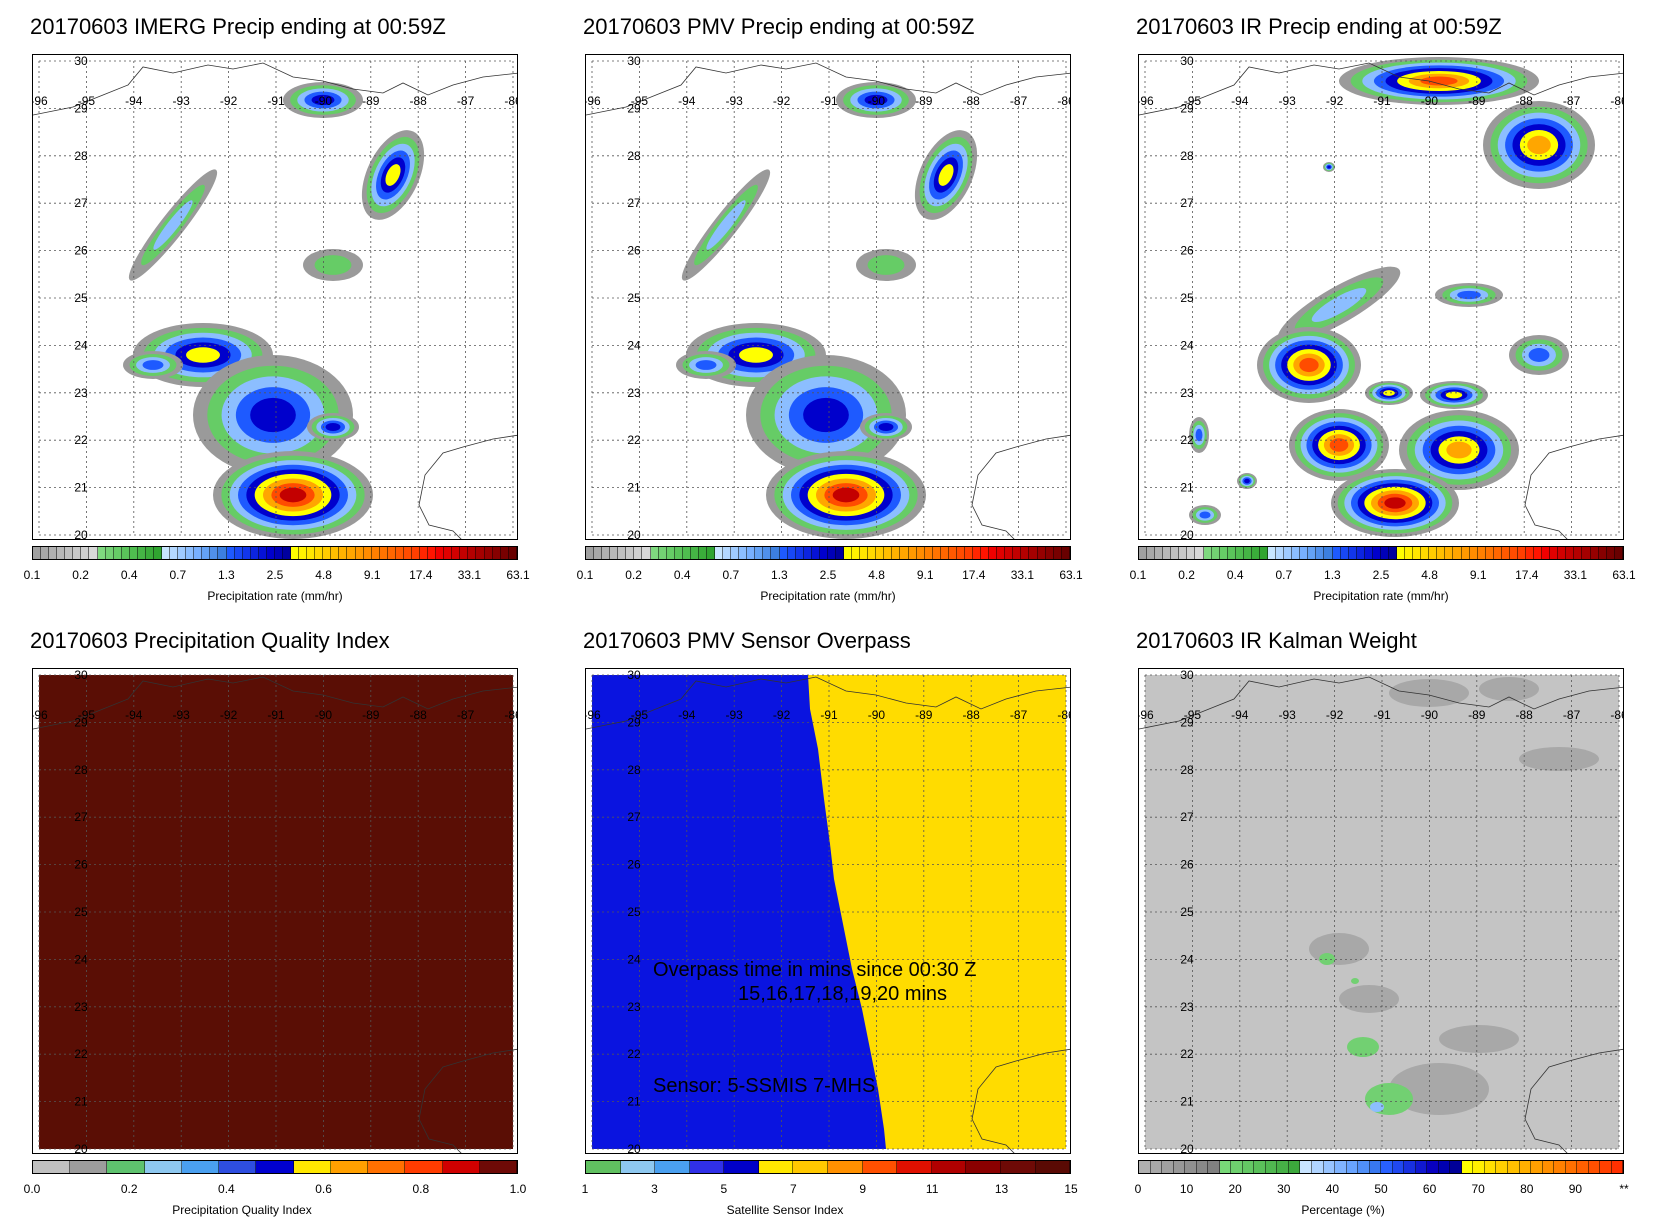 The image size is (1653, 1218). What do you see at coordinates (1429, 575) in the screenshot?
I see `colorbar-tick-label: 4.8` at bounding box center [1429, 575].